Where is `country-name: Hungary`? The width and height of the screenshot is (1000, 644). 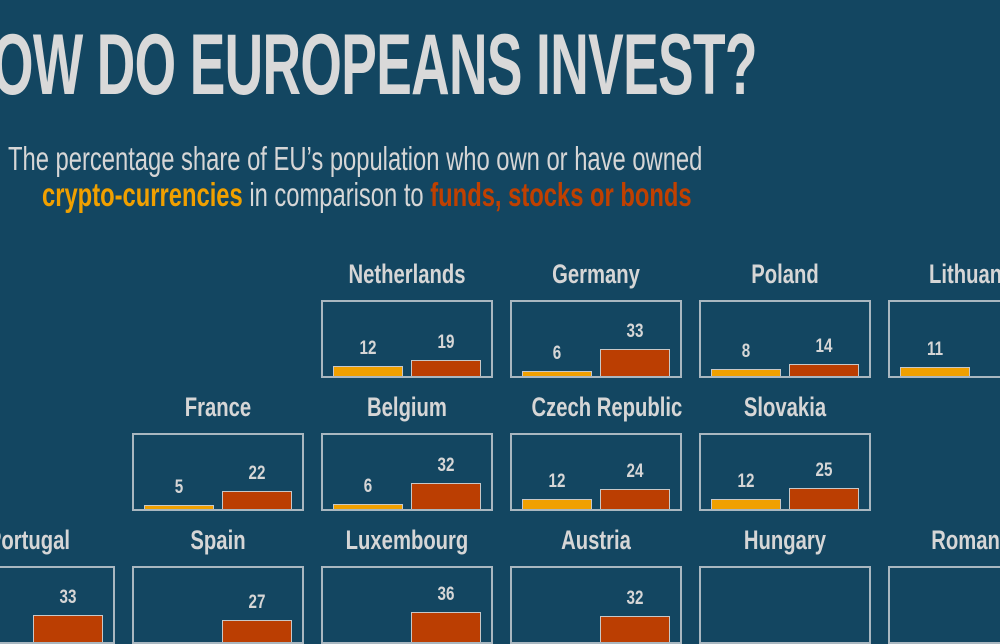
country-name: Hungary is located at coordinates (785, 540).